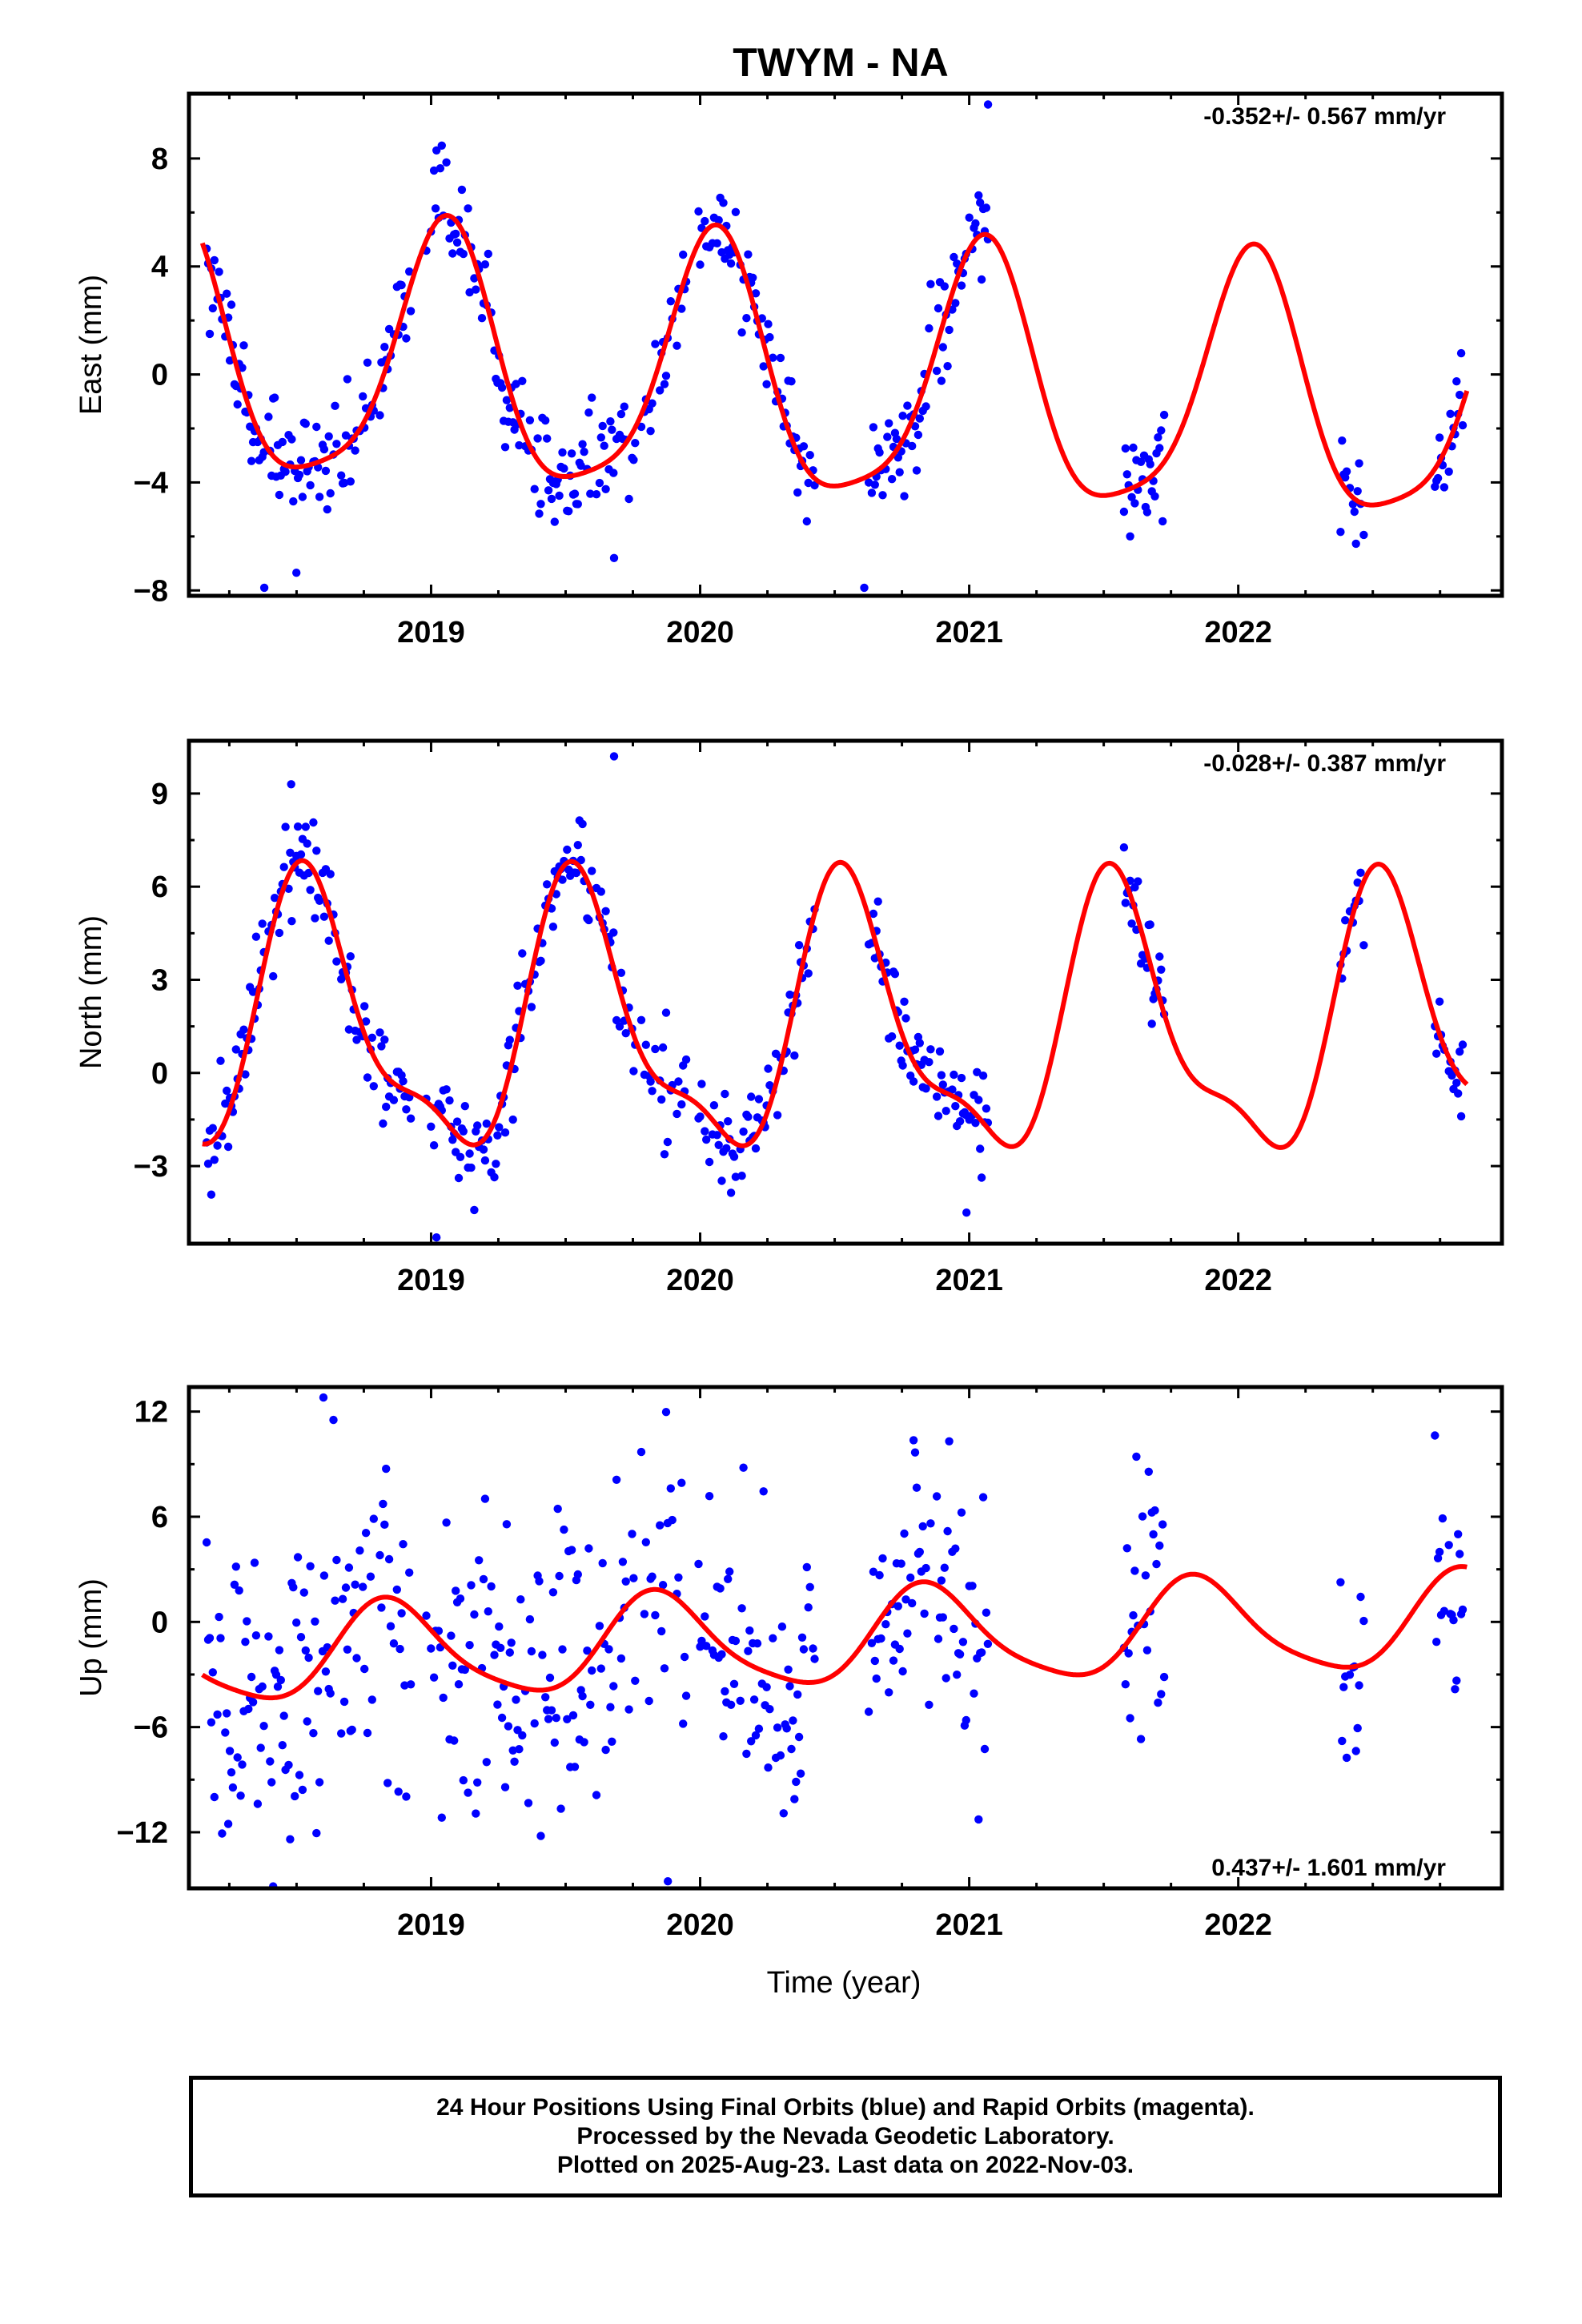 This screenshot has height=2324, width=1582. What do you see at coordinates (159, 375) in the screenshot?
I see `y-tick-label: 0` at bounding box center [159, 375].